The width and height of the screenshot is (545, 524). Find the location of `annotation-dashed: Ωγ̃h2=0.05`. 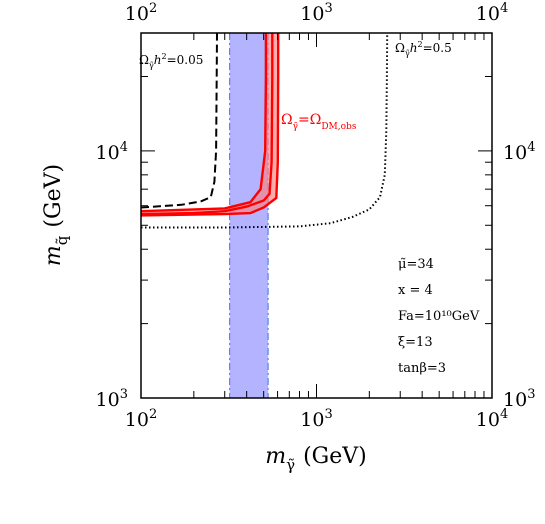

annotation-dashed: Ωγ̃h2=0.05 is located at coordinates (171, 61).